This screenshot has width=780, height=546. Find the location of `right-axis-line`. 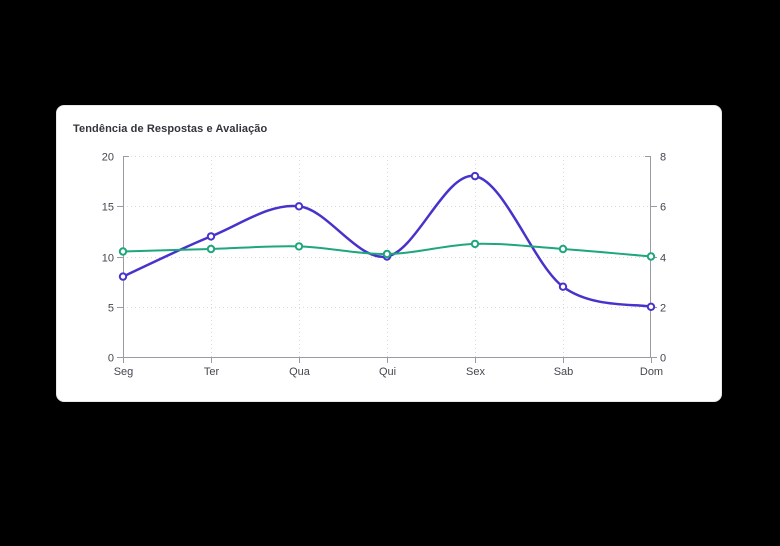

right-axis-line is located at coordinates (648, 257).